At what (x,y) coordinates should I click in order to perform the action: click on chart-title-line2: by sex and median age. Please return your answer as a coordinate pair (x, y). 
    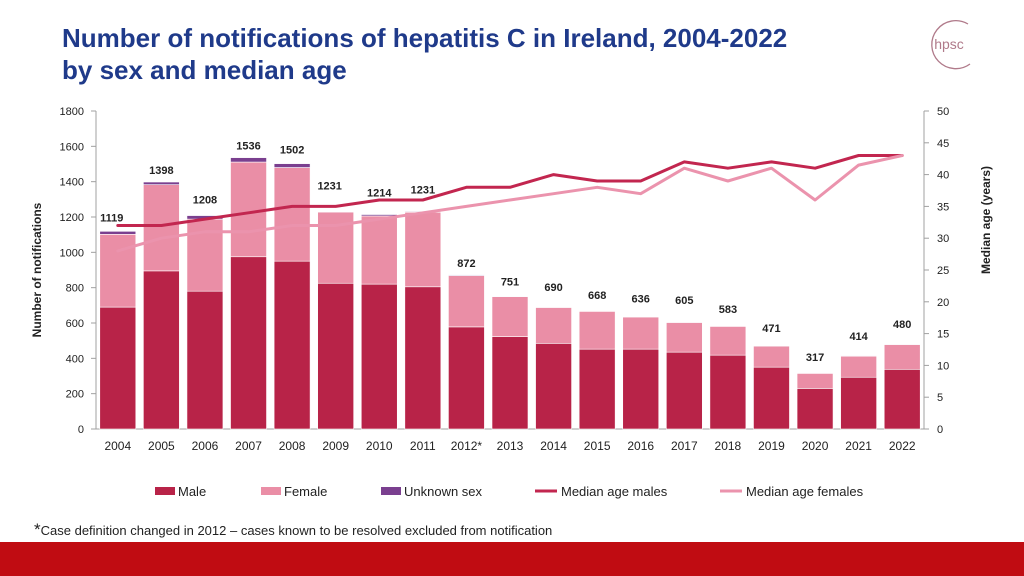
    Looking at the image, I should click on (204, 70).